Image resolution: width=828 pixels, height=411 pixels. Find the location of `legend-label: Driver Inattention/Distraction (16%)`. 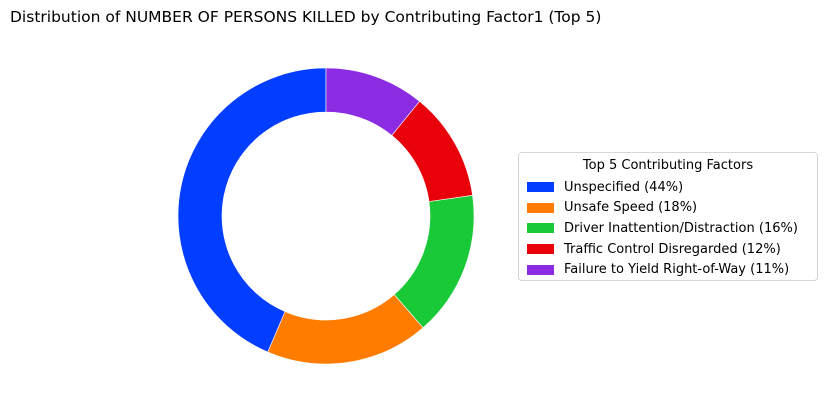

legend-label: Driver Inattention/Distraction (16%) is located at coordinates (681, 228).